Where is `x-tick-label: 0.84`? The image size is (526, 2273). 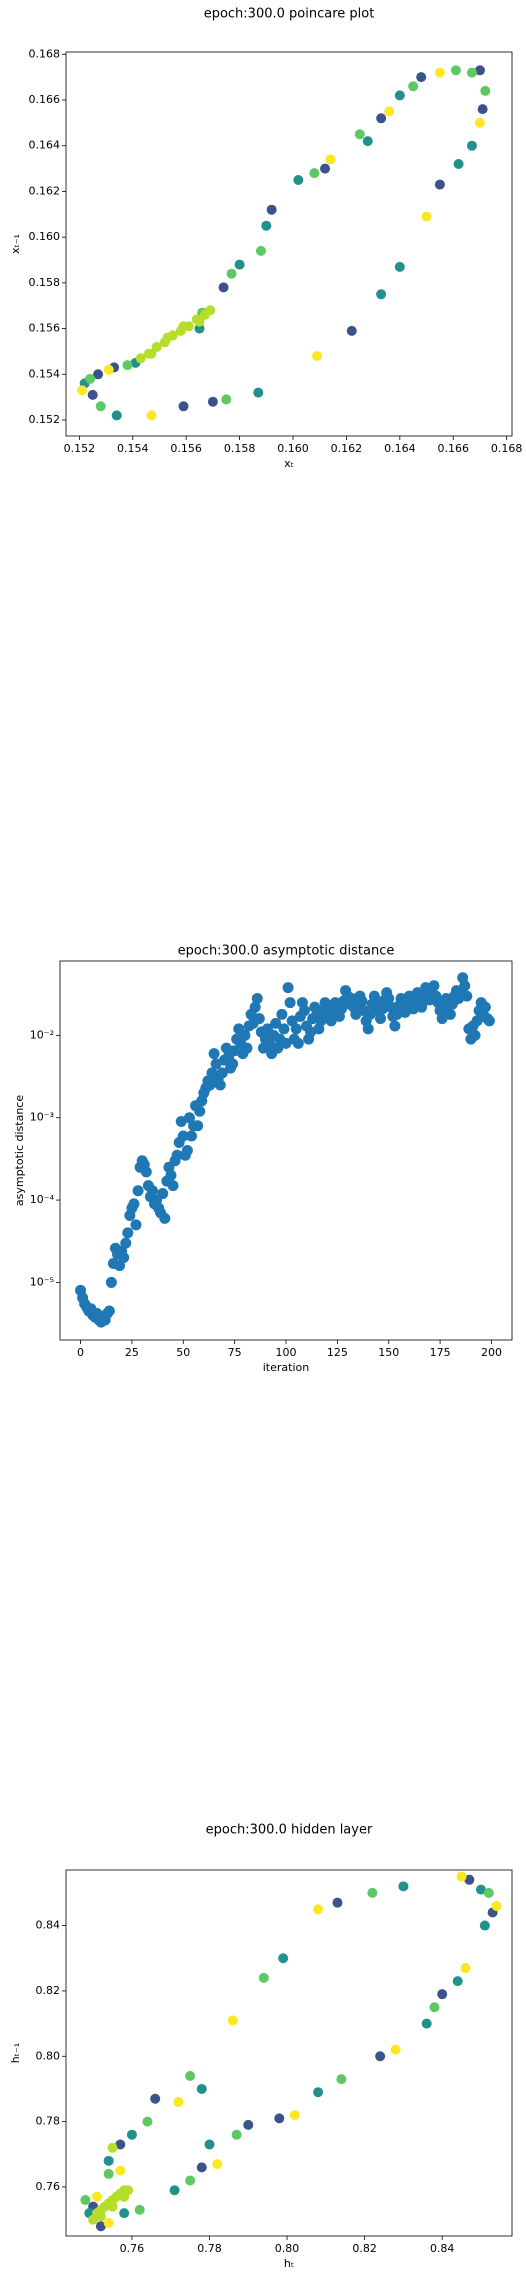
x-tick-label: 0.84 is located at coordinates (442, 2248).